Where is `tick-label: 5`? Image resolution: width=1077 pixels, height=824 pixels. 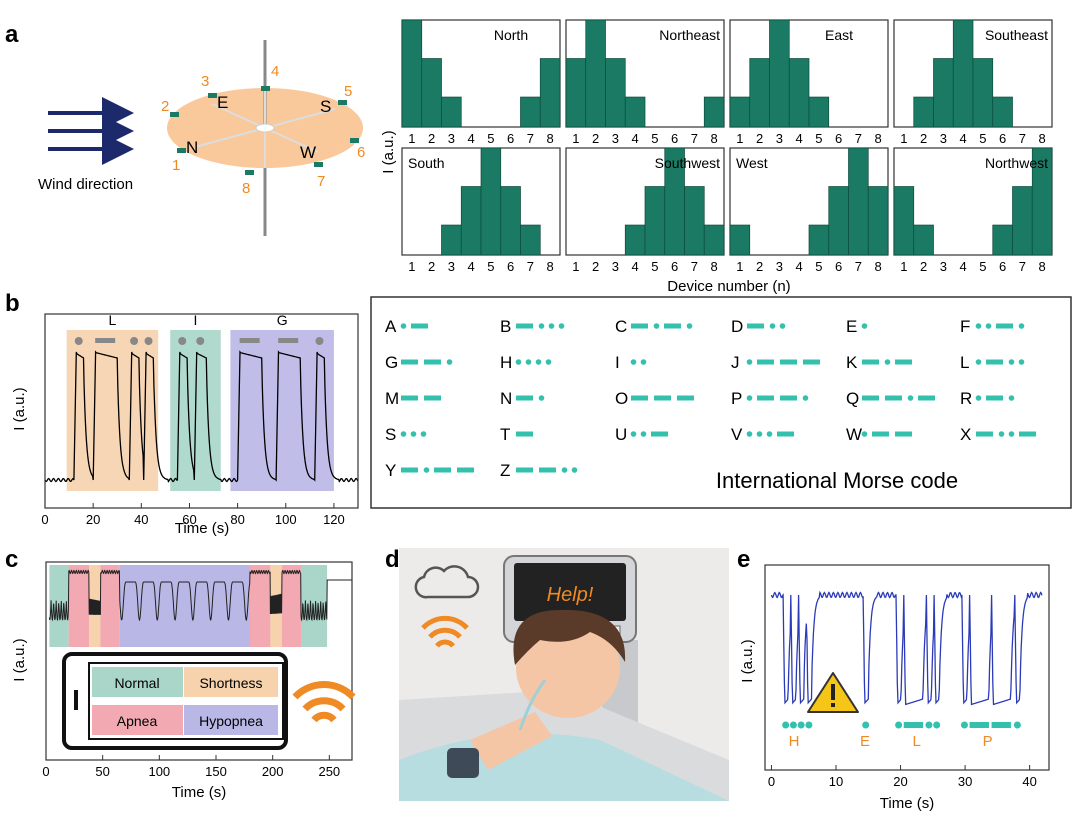 tick-label: 5 is located at coordinates (818, 266).